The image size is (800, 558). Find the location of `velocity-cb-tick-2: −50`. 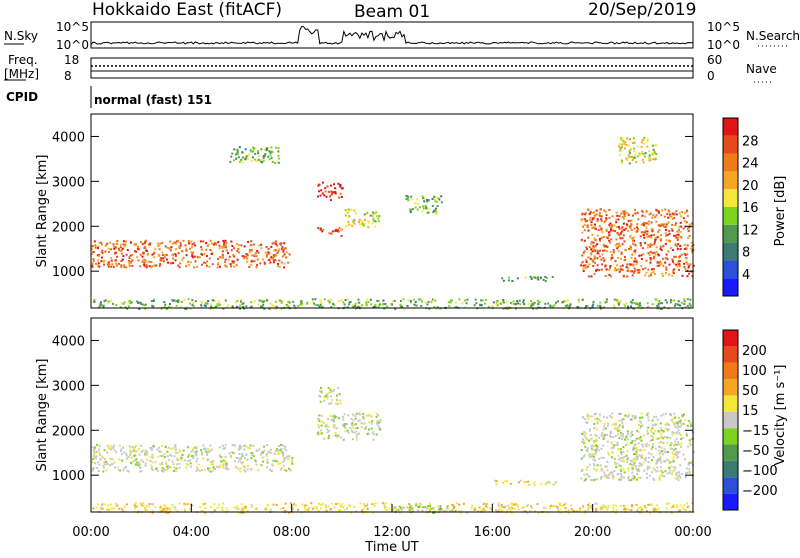

velocity-cb-tick-2: −50 is located at coordinates (755, 451).